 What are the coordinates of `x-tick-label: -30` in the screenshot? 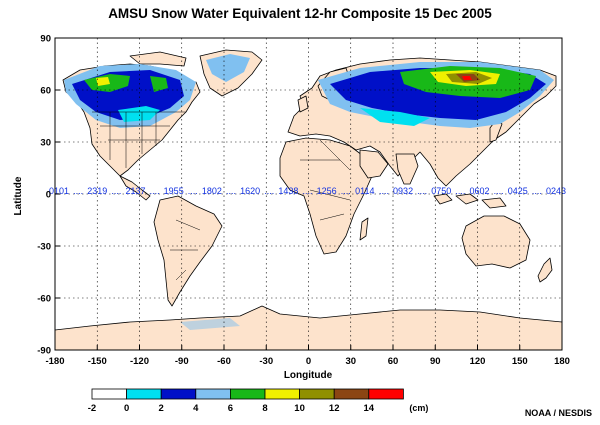 It's located at (266, 361).